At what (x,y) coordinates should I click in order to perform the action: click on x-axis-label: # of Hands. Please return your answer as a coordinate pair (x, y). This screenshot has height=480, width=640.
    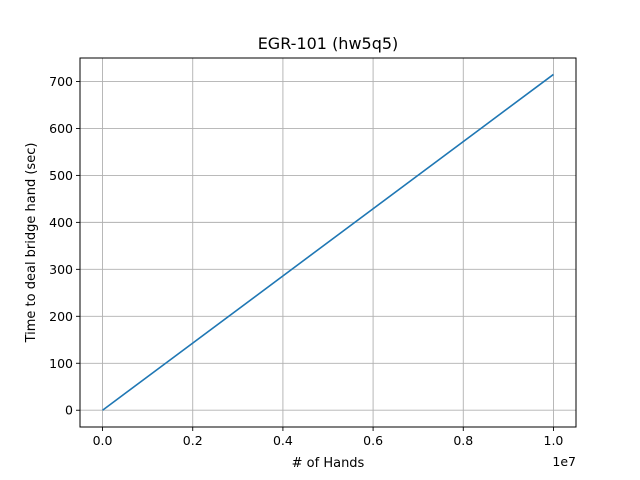
    Looking at the image, I should click on (328, 463).